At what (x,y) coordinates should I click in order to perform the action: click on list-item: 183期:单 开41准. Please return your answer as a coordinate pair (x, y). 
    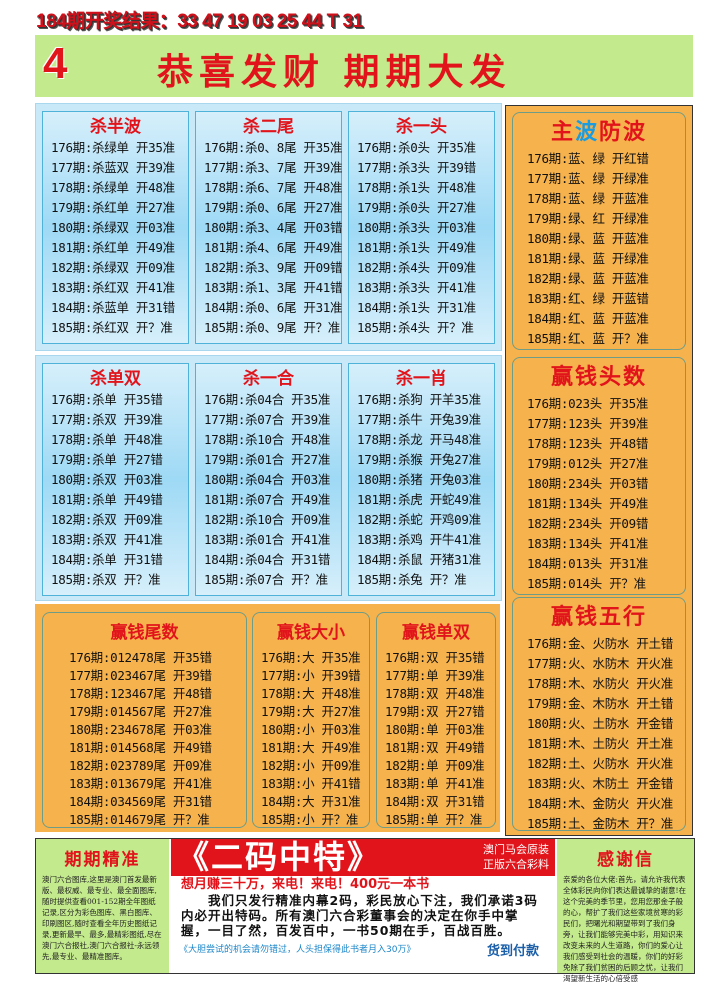
    Looking at the image, I should click on (435, 783).